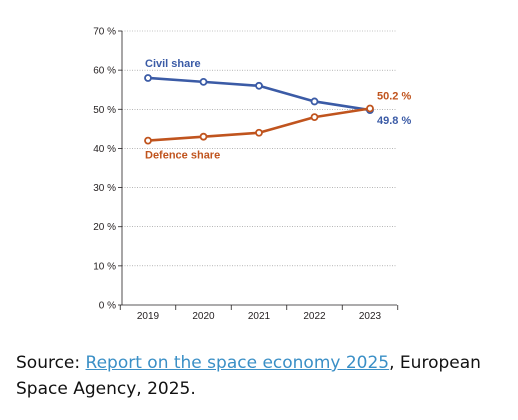 This screenshot has width=518, height=420. I want to click on y-tick-label: 60 %, so click(104, 71).